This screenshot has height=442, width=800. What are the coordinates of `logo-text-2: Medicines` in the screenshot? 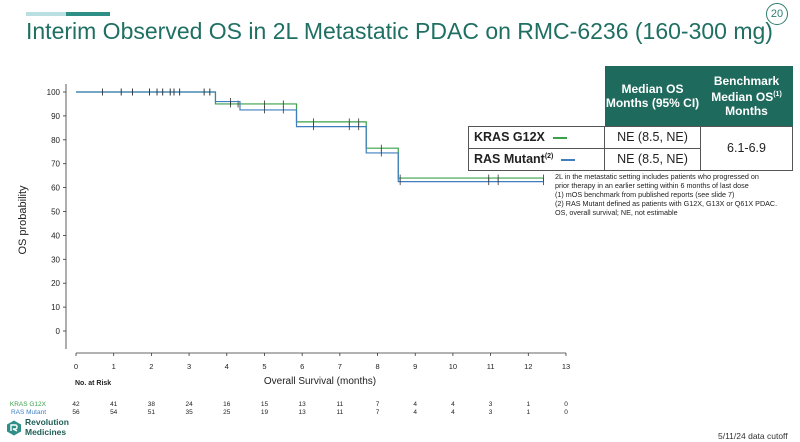 It's located at (46, 431).